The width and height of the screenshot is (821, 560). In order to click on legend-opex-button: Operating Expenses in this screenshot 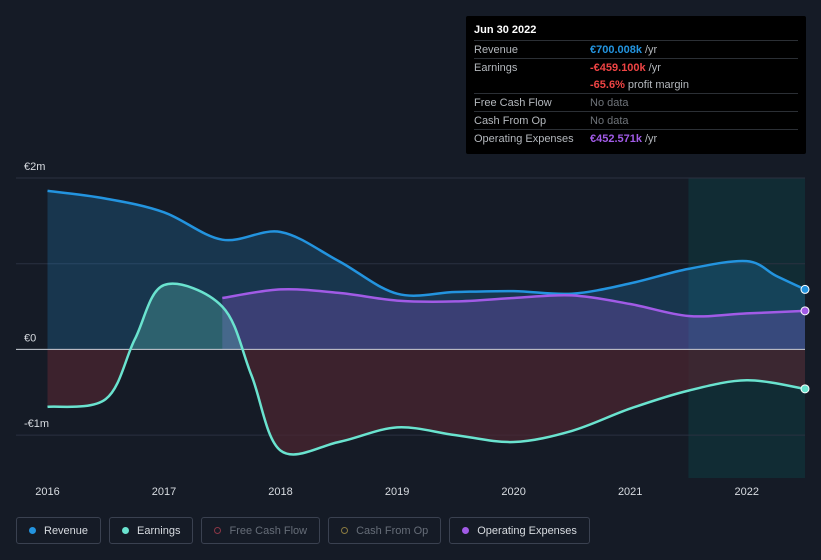, I will do `click(519, 530)`.